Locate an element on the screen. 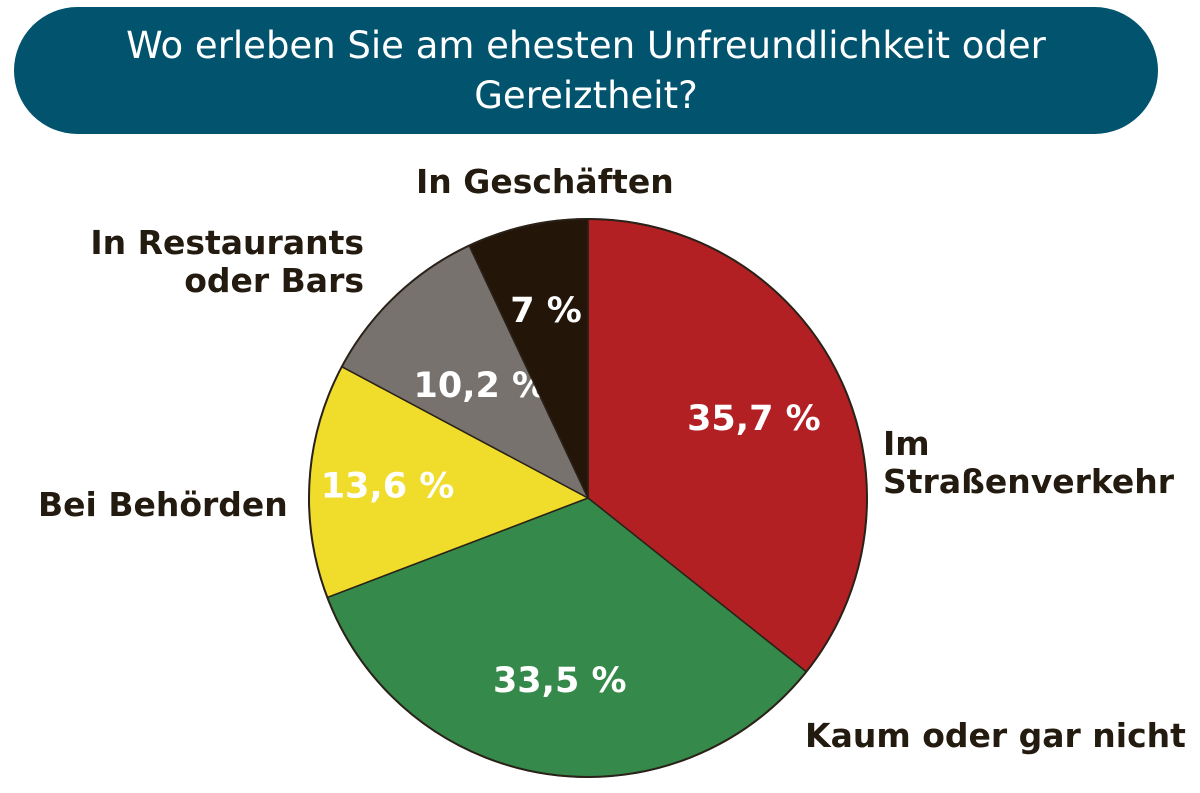  label-kaum-oder-gar-nicht: Kaum oder gar nicht is located at coordinates (995, 735).